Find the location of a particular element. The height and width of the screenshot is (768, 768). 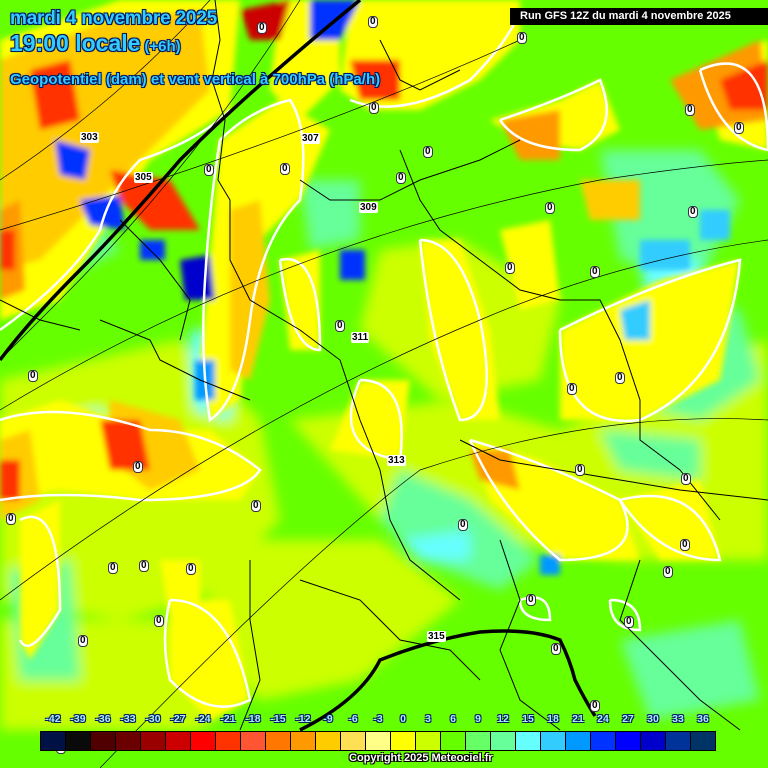

legend-tick-label: -36 is located at coordinates (103, 719).